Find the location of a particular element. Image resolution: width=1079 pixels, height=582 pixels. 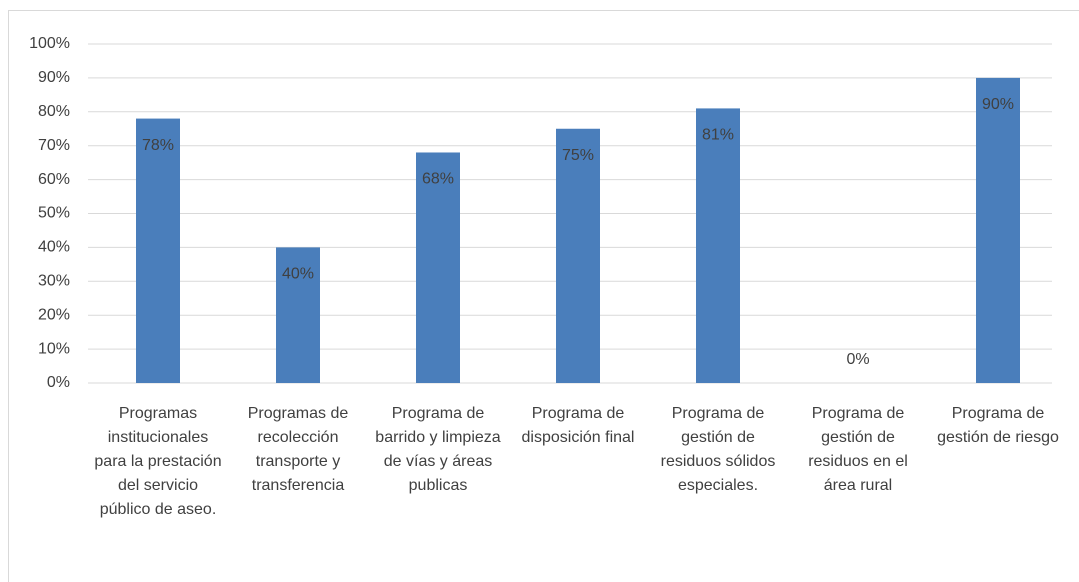

y-tick-label: 30% is located at coordinates (54, 281).